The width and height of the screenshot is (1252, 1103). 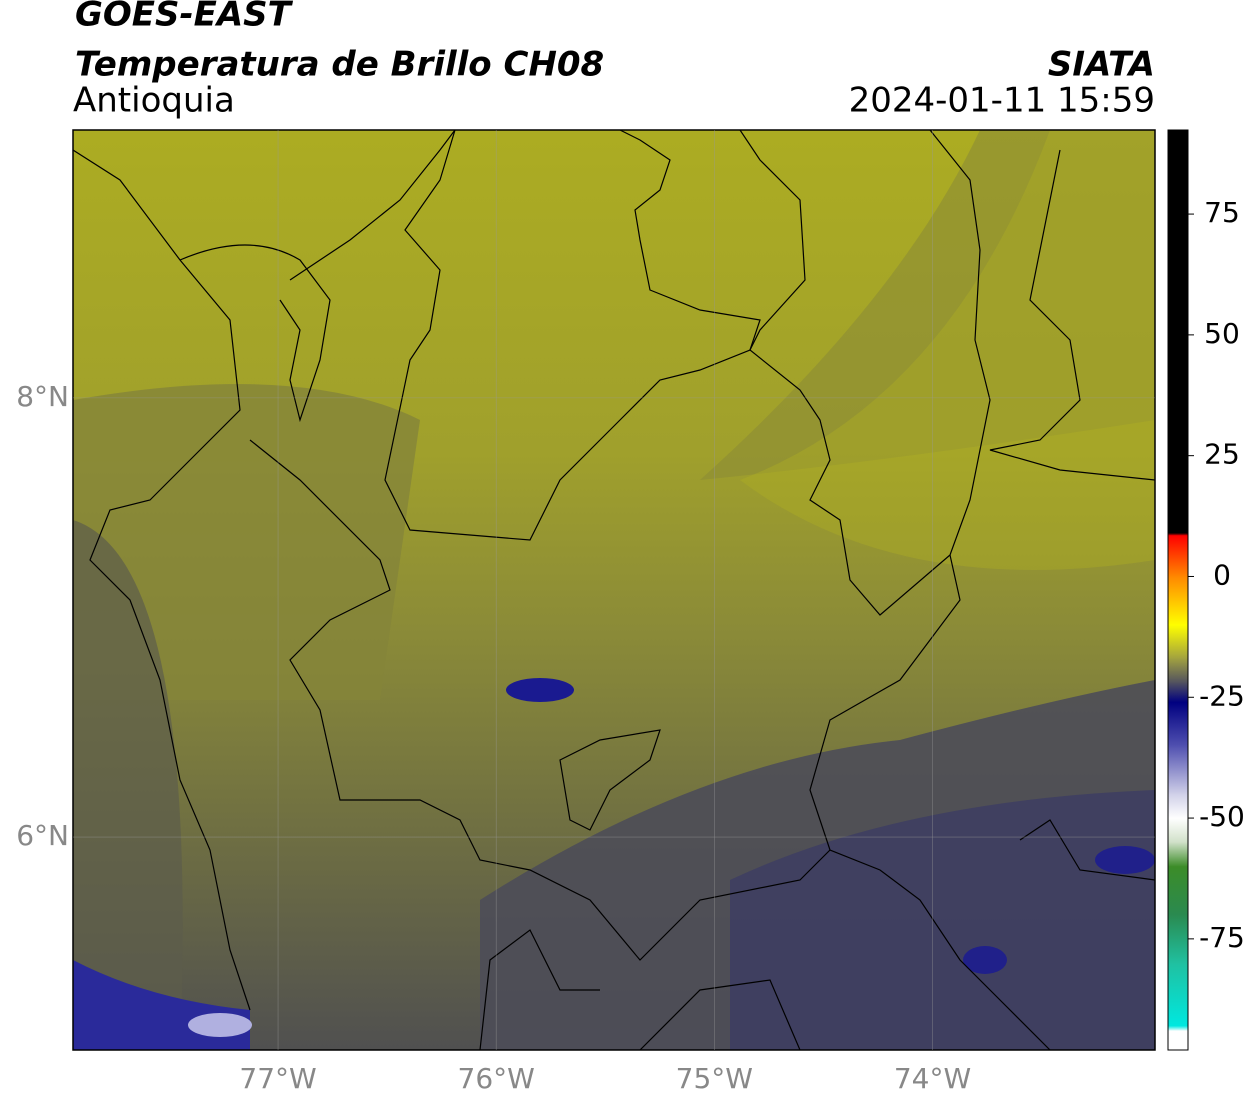 I want to click on colorbar-tick-label: 25, so click(x=1222, y=454).